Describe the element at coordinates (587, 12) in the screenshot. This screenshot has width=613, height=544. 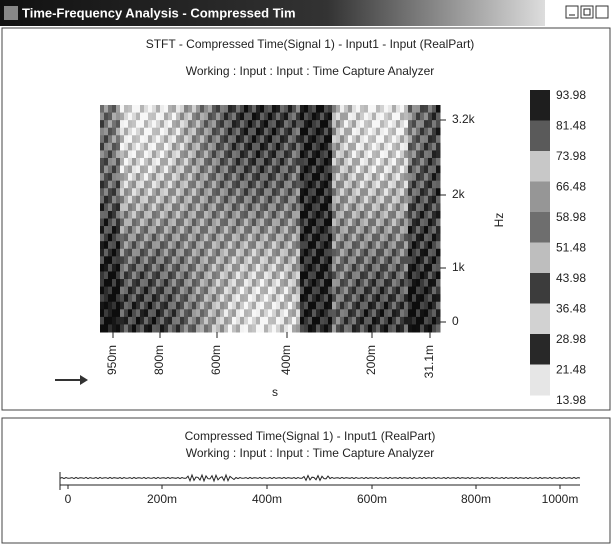
I see `maximize-button` at that location.